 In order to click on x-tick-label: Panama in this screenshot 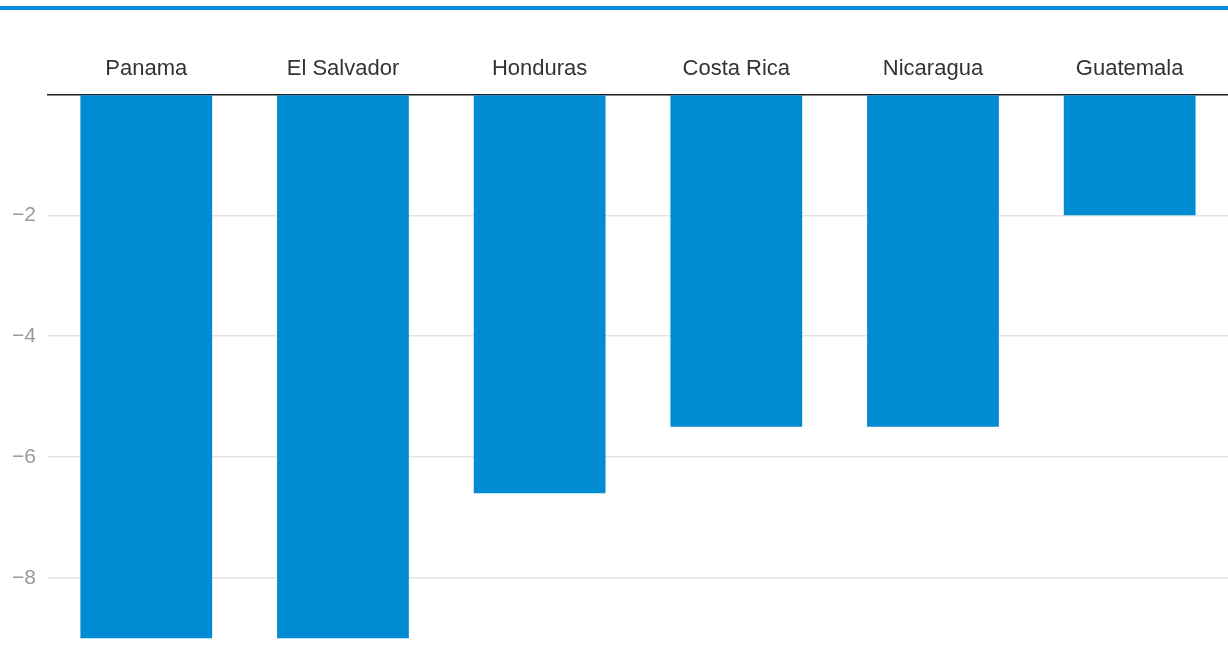, I will do `click(147, 68)`.